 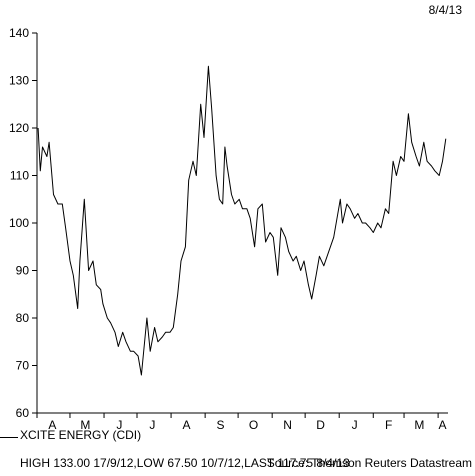 What do you see at coordinates (320, 425) in the screenshot?
I see `x-tick-label: D` at bounding box center [320, 425].